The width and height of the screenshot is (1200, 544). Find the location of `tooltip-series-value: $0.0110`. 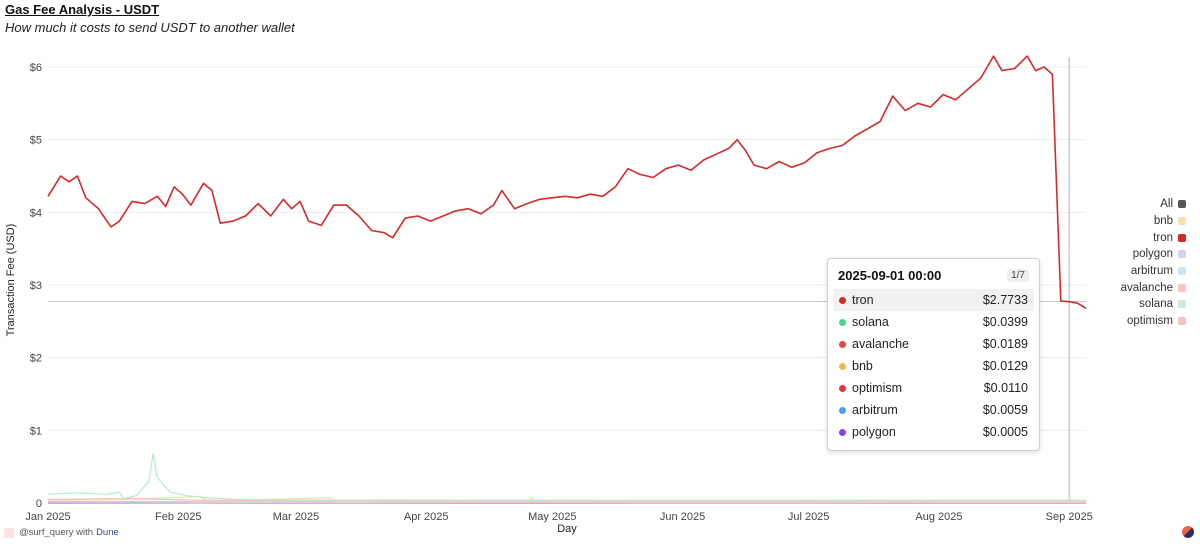

tooltip-series-value: $0.0110 is located at coordinates (1005, 388).